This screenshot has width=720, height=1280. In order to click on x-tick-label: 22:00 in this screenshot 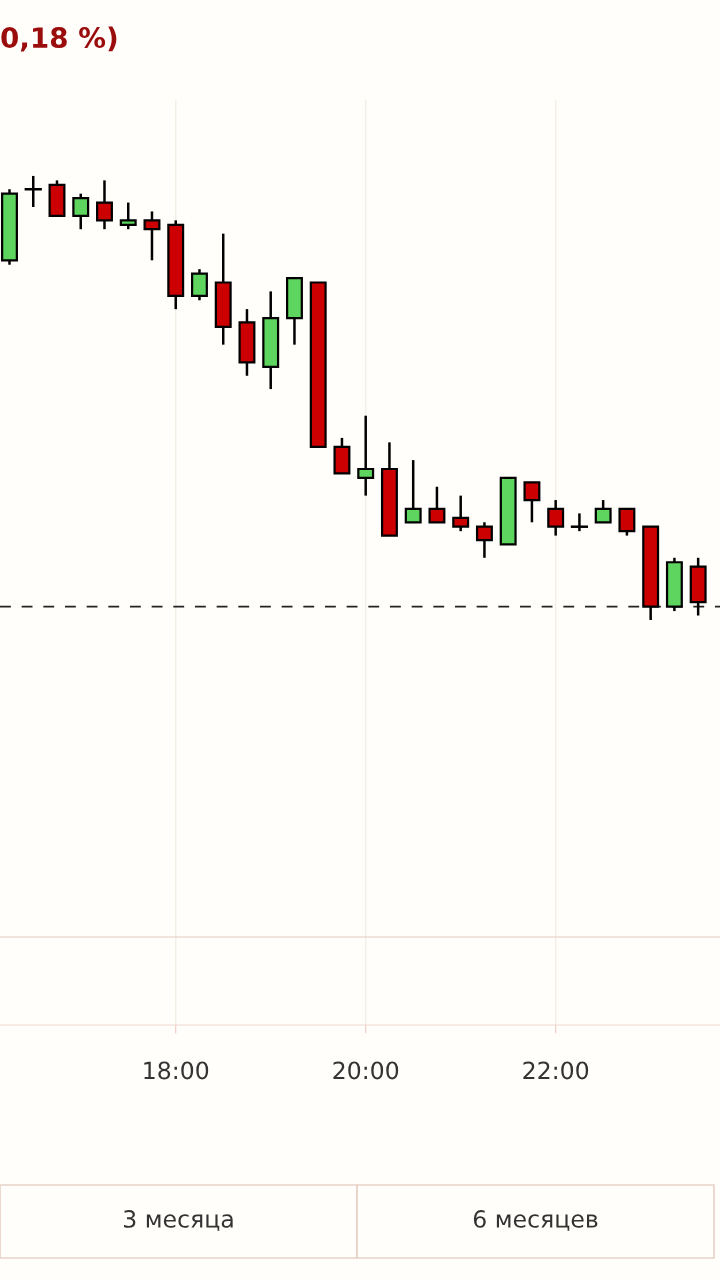, I will do `click(556, 1070)`.